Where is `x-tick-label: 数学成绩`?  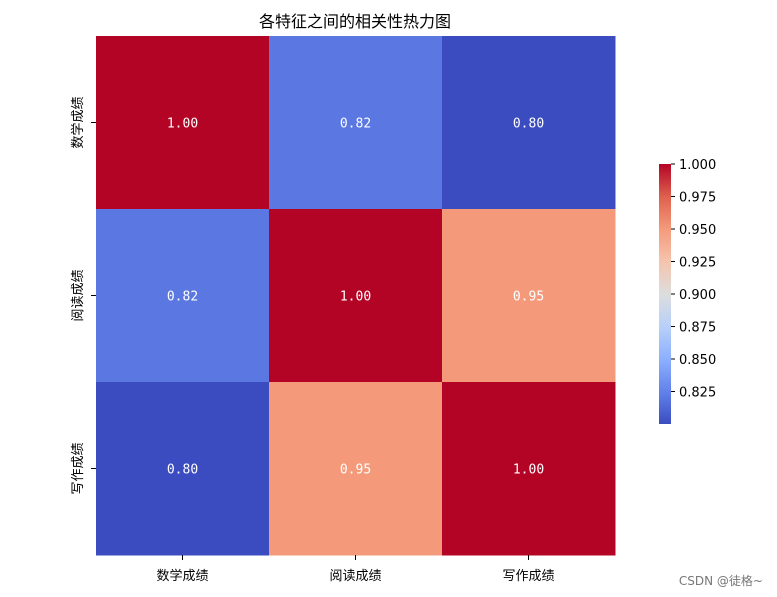
x-tick-label: 数学成绩 is located at coordinates (182, 576).